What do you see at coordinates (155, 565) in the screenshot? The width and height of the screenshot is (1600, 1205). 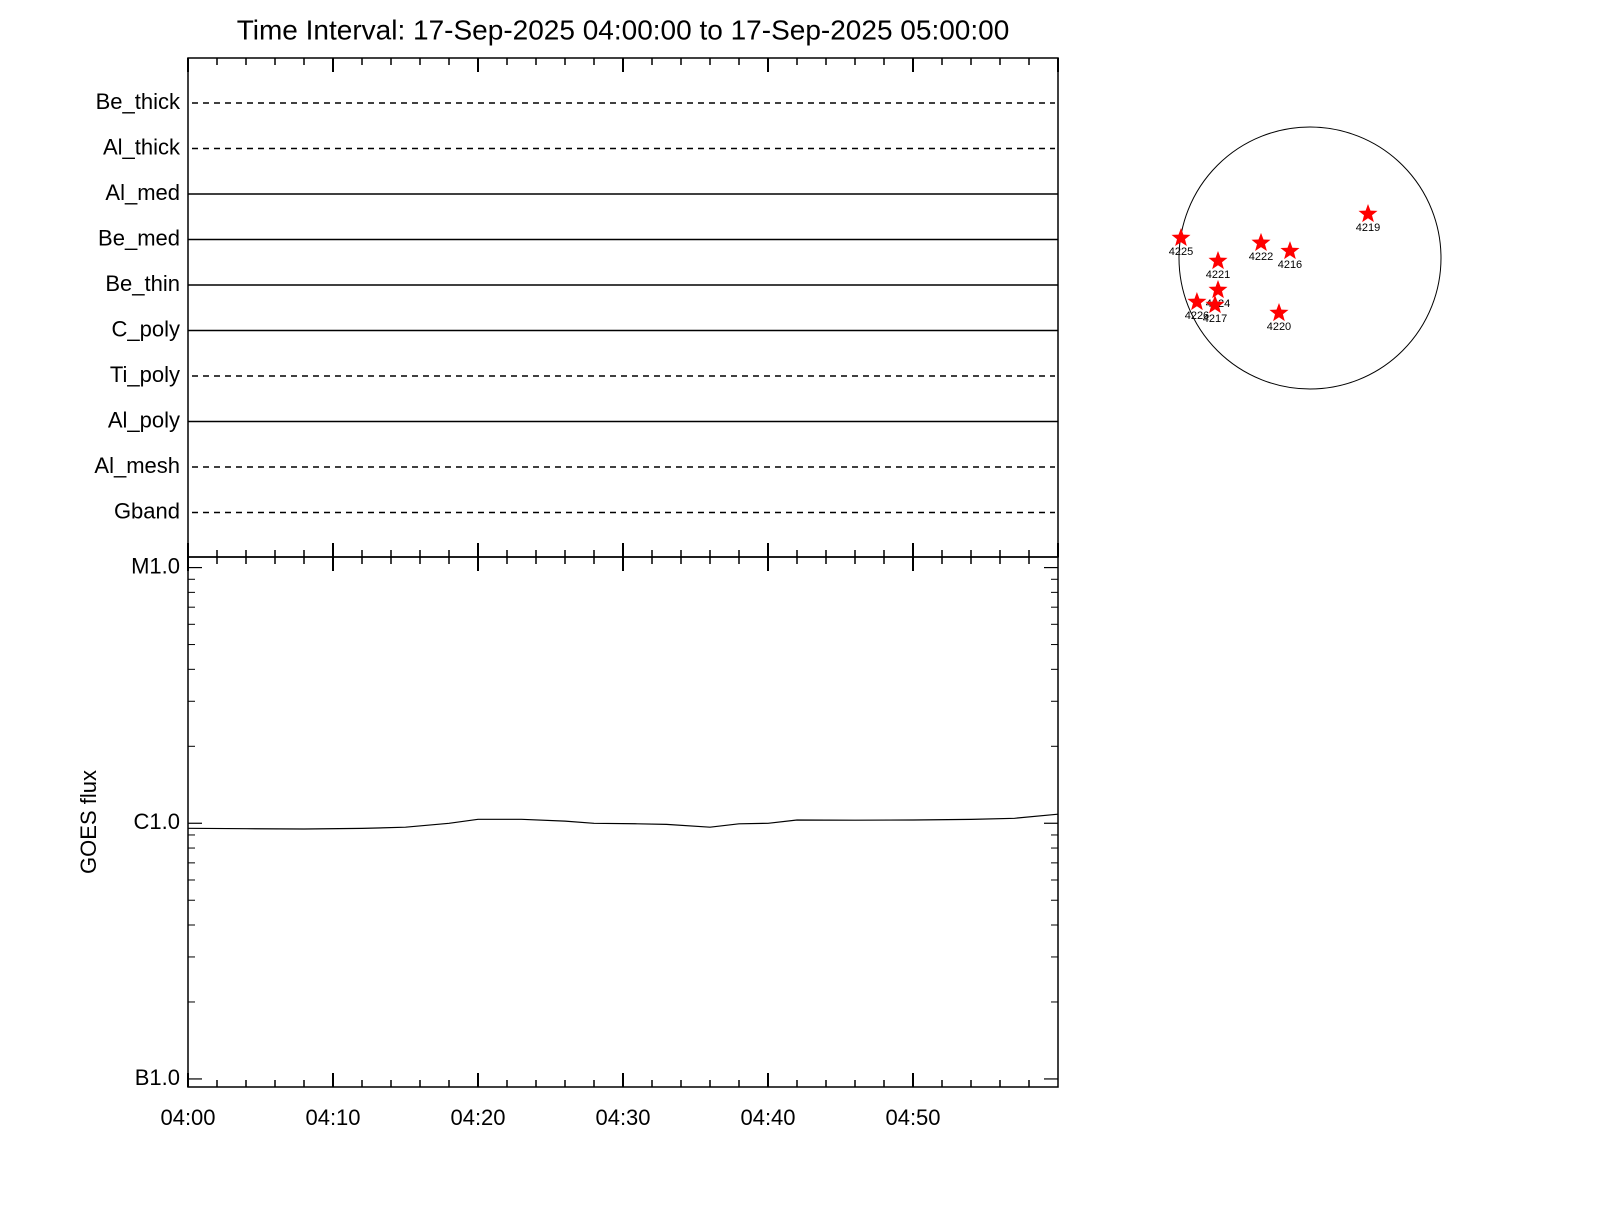 I see `y-tick-label: M1.0` at bounding box center [155, 565].